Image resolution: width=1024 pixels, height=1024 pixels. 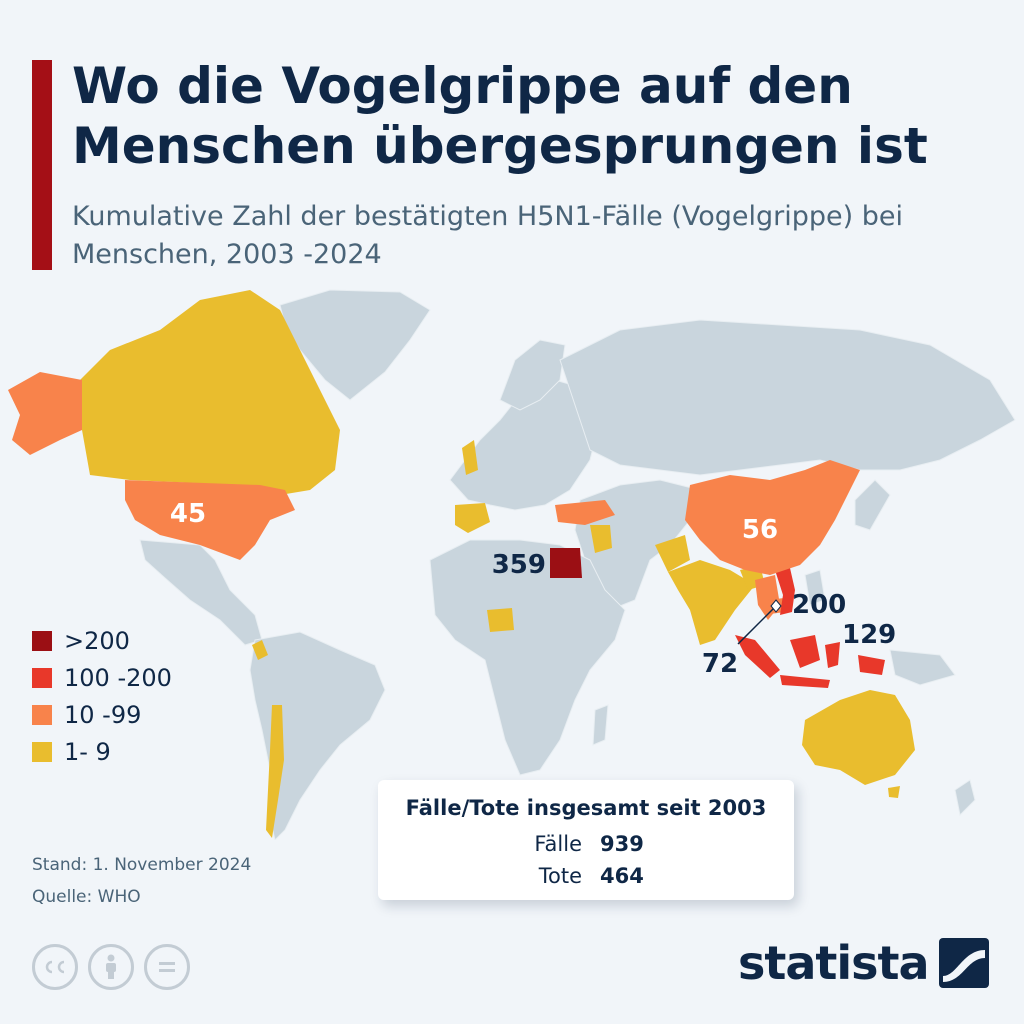 What do you see at coordinates (600, 725) in the screenshot?
I see `madagascar` at bounding box center [600, 725].